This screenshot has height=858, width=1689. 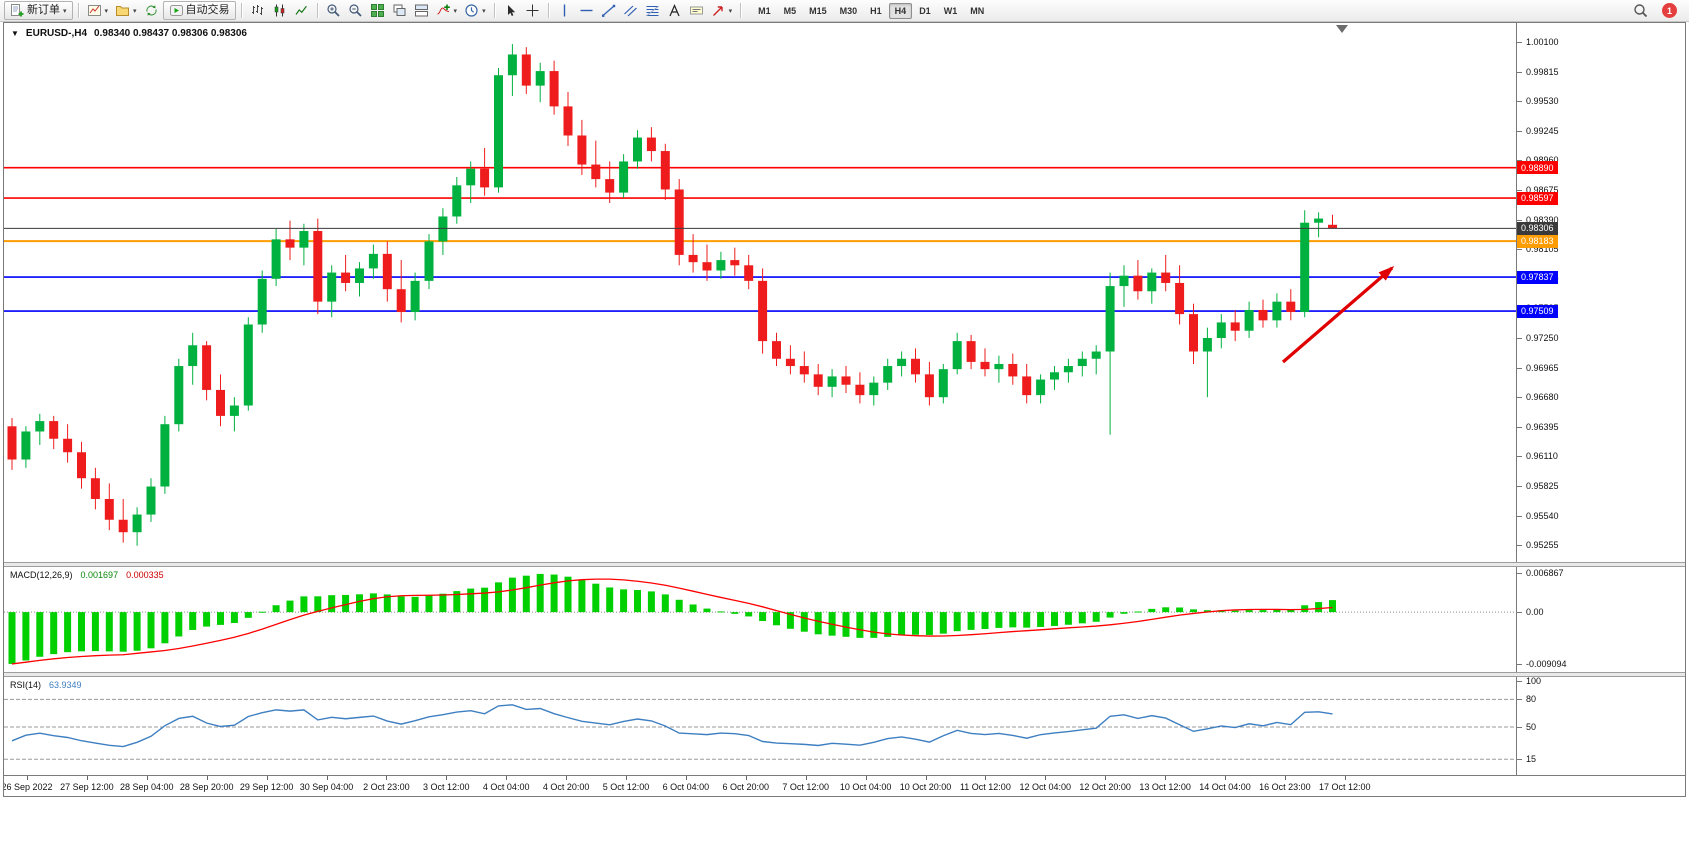 What do you see at coordinates (447, 10) in the screenshot?
I see `indicators-button: ▾` at bounding box center [447, 10].